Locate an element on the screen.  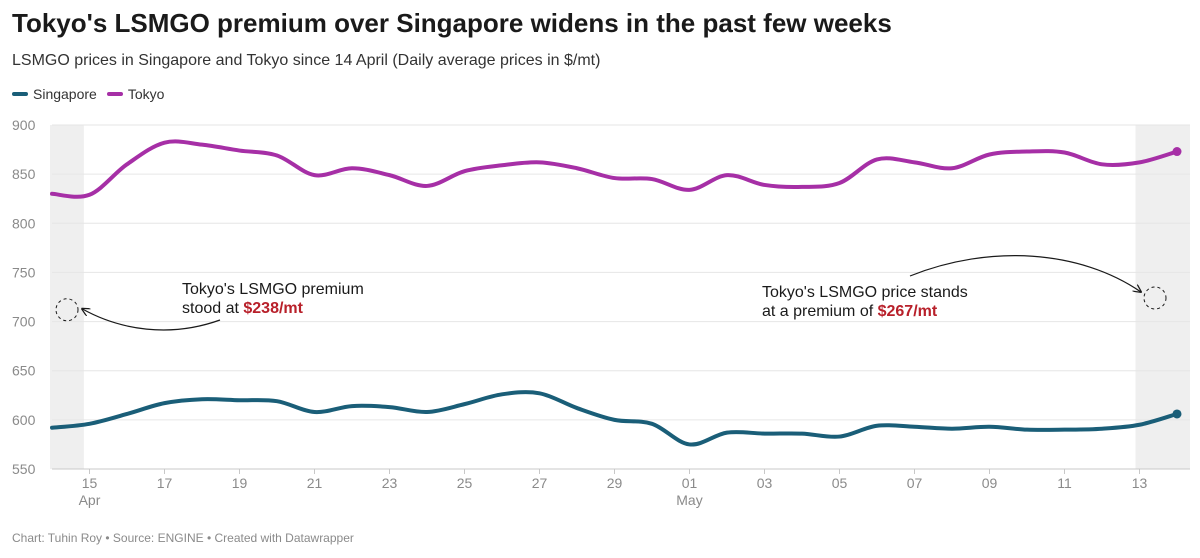
x-tick-label-14: 13 is located at coordinates (1140, 483).